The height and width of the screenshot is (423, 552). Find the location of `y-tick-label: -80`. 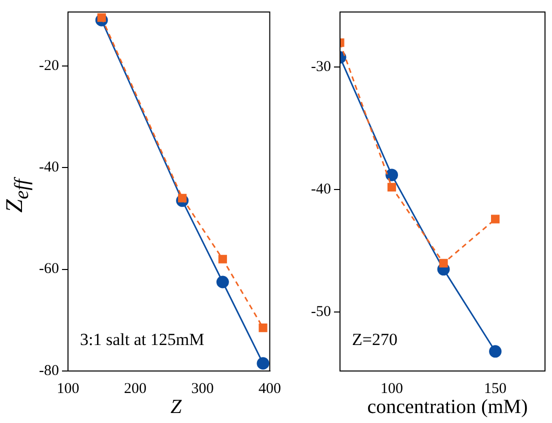

y-tick-label: -80 is located at coordinates (48, 370).